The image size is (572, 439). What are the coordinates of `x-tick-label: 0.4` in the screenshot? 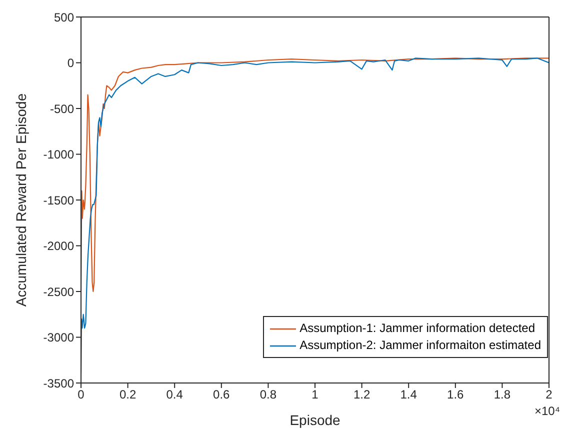 It's located at (175, 395).